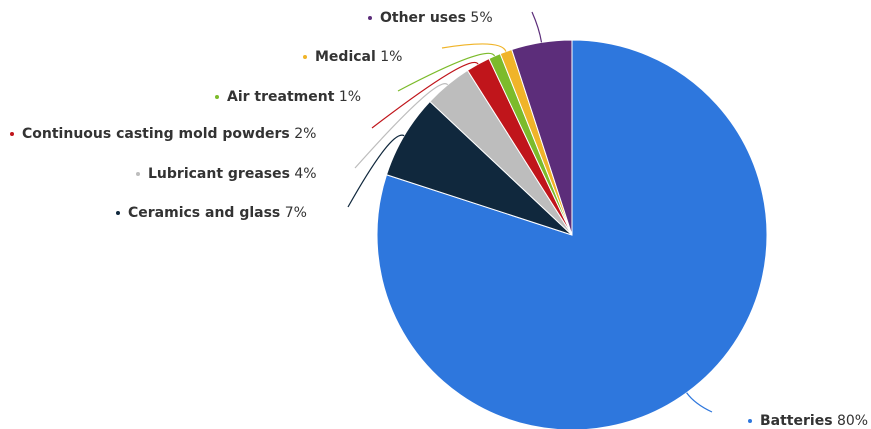  Describe the element at coordinates (296, 213) in the screenshot. I see `slice-value: 7%` at that location.